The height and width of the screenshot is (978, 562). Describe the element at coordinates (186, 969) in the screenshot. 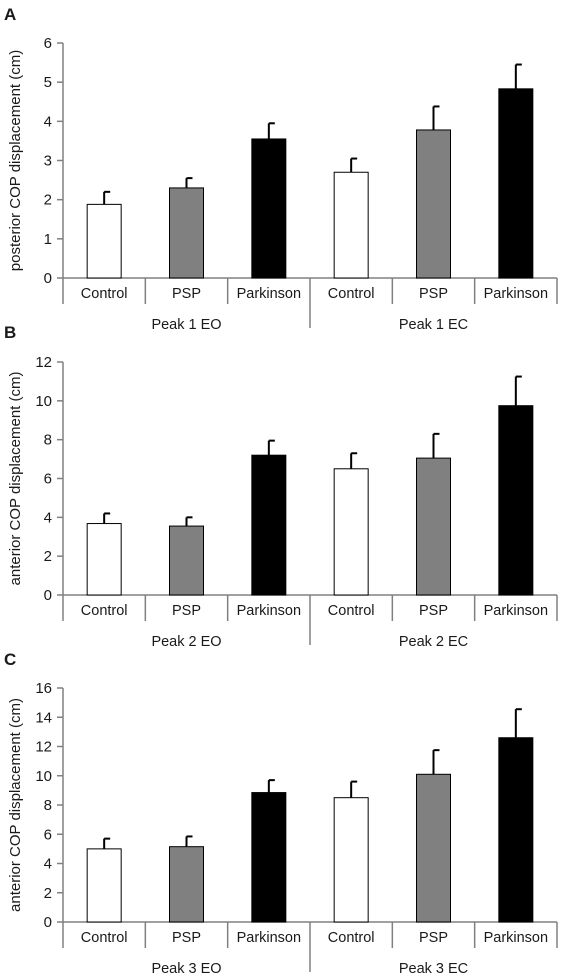

I see `group-label: Peak 3 EO` at that location.